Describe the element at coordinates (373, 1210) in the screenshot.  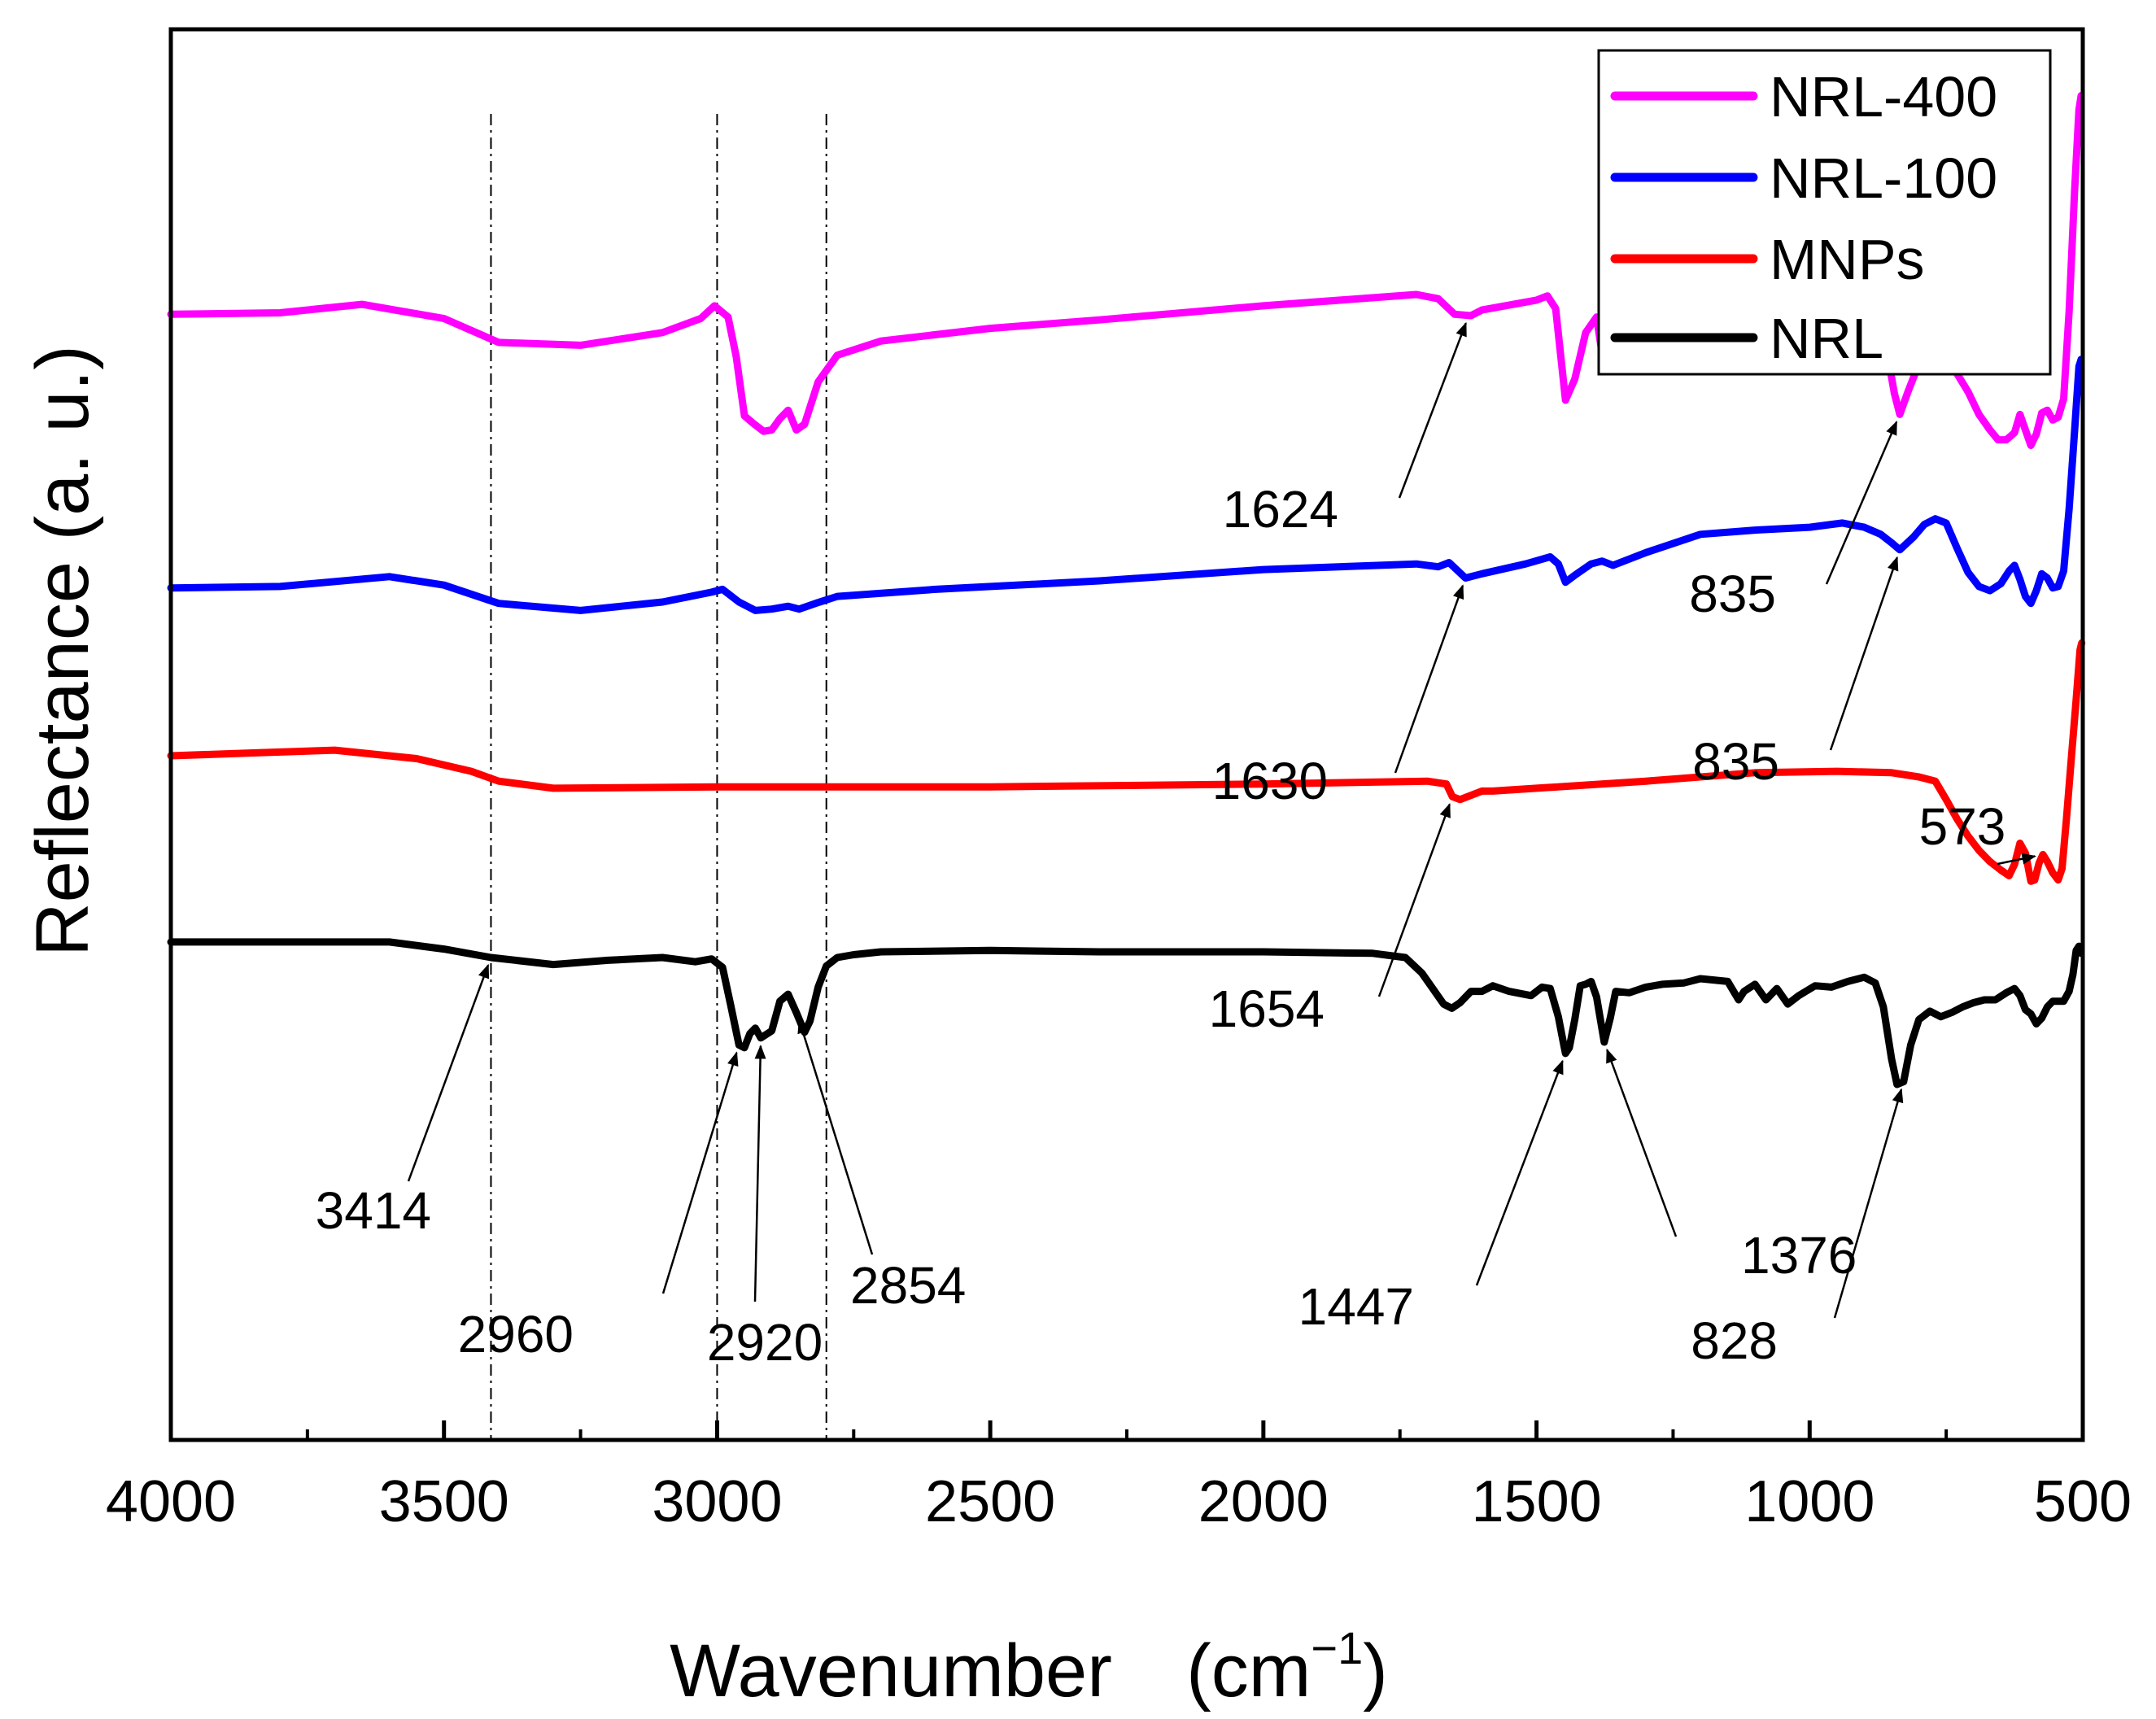
I see `annotation-label-3414: 3414` at that location.